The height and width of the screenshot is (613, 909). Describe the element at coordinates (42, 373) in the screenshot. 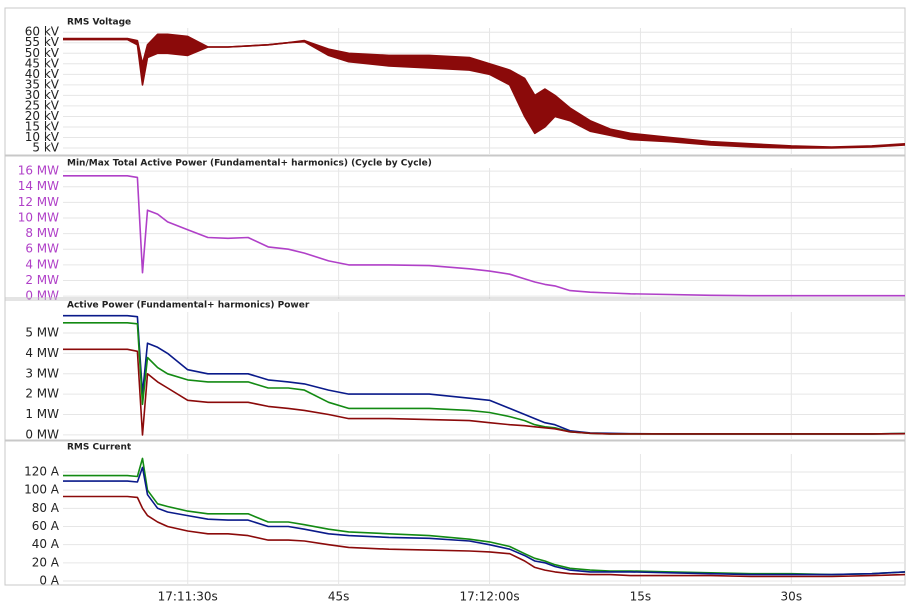

I see `y-tick-label: 3 MW` at that location.